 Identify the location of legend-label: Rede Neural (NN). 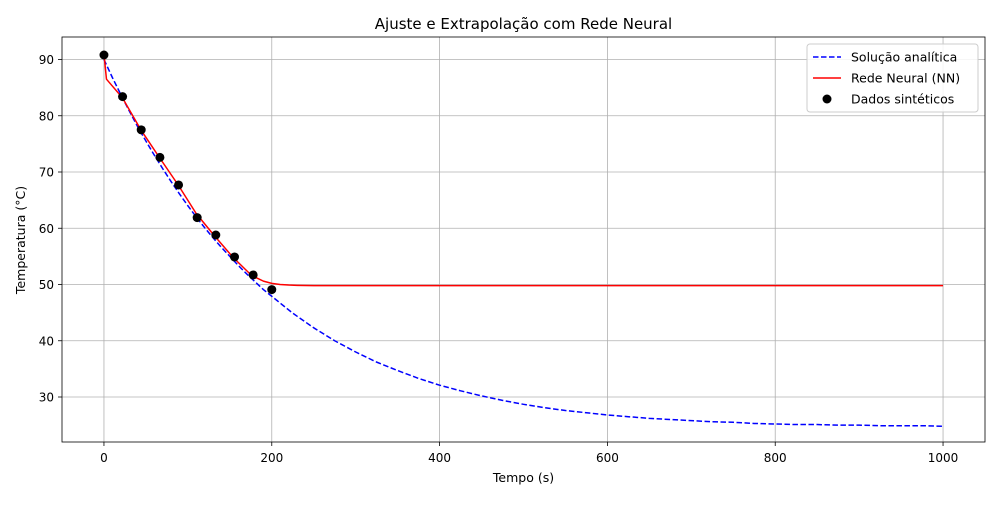
(905, 78).